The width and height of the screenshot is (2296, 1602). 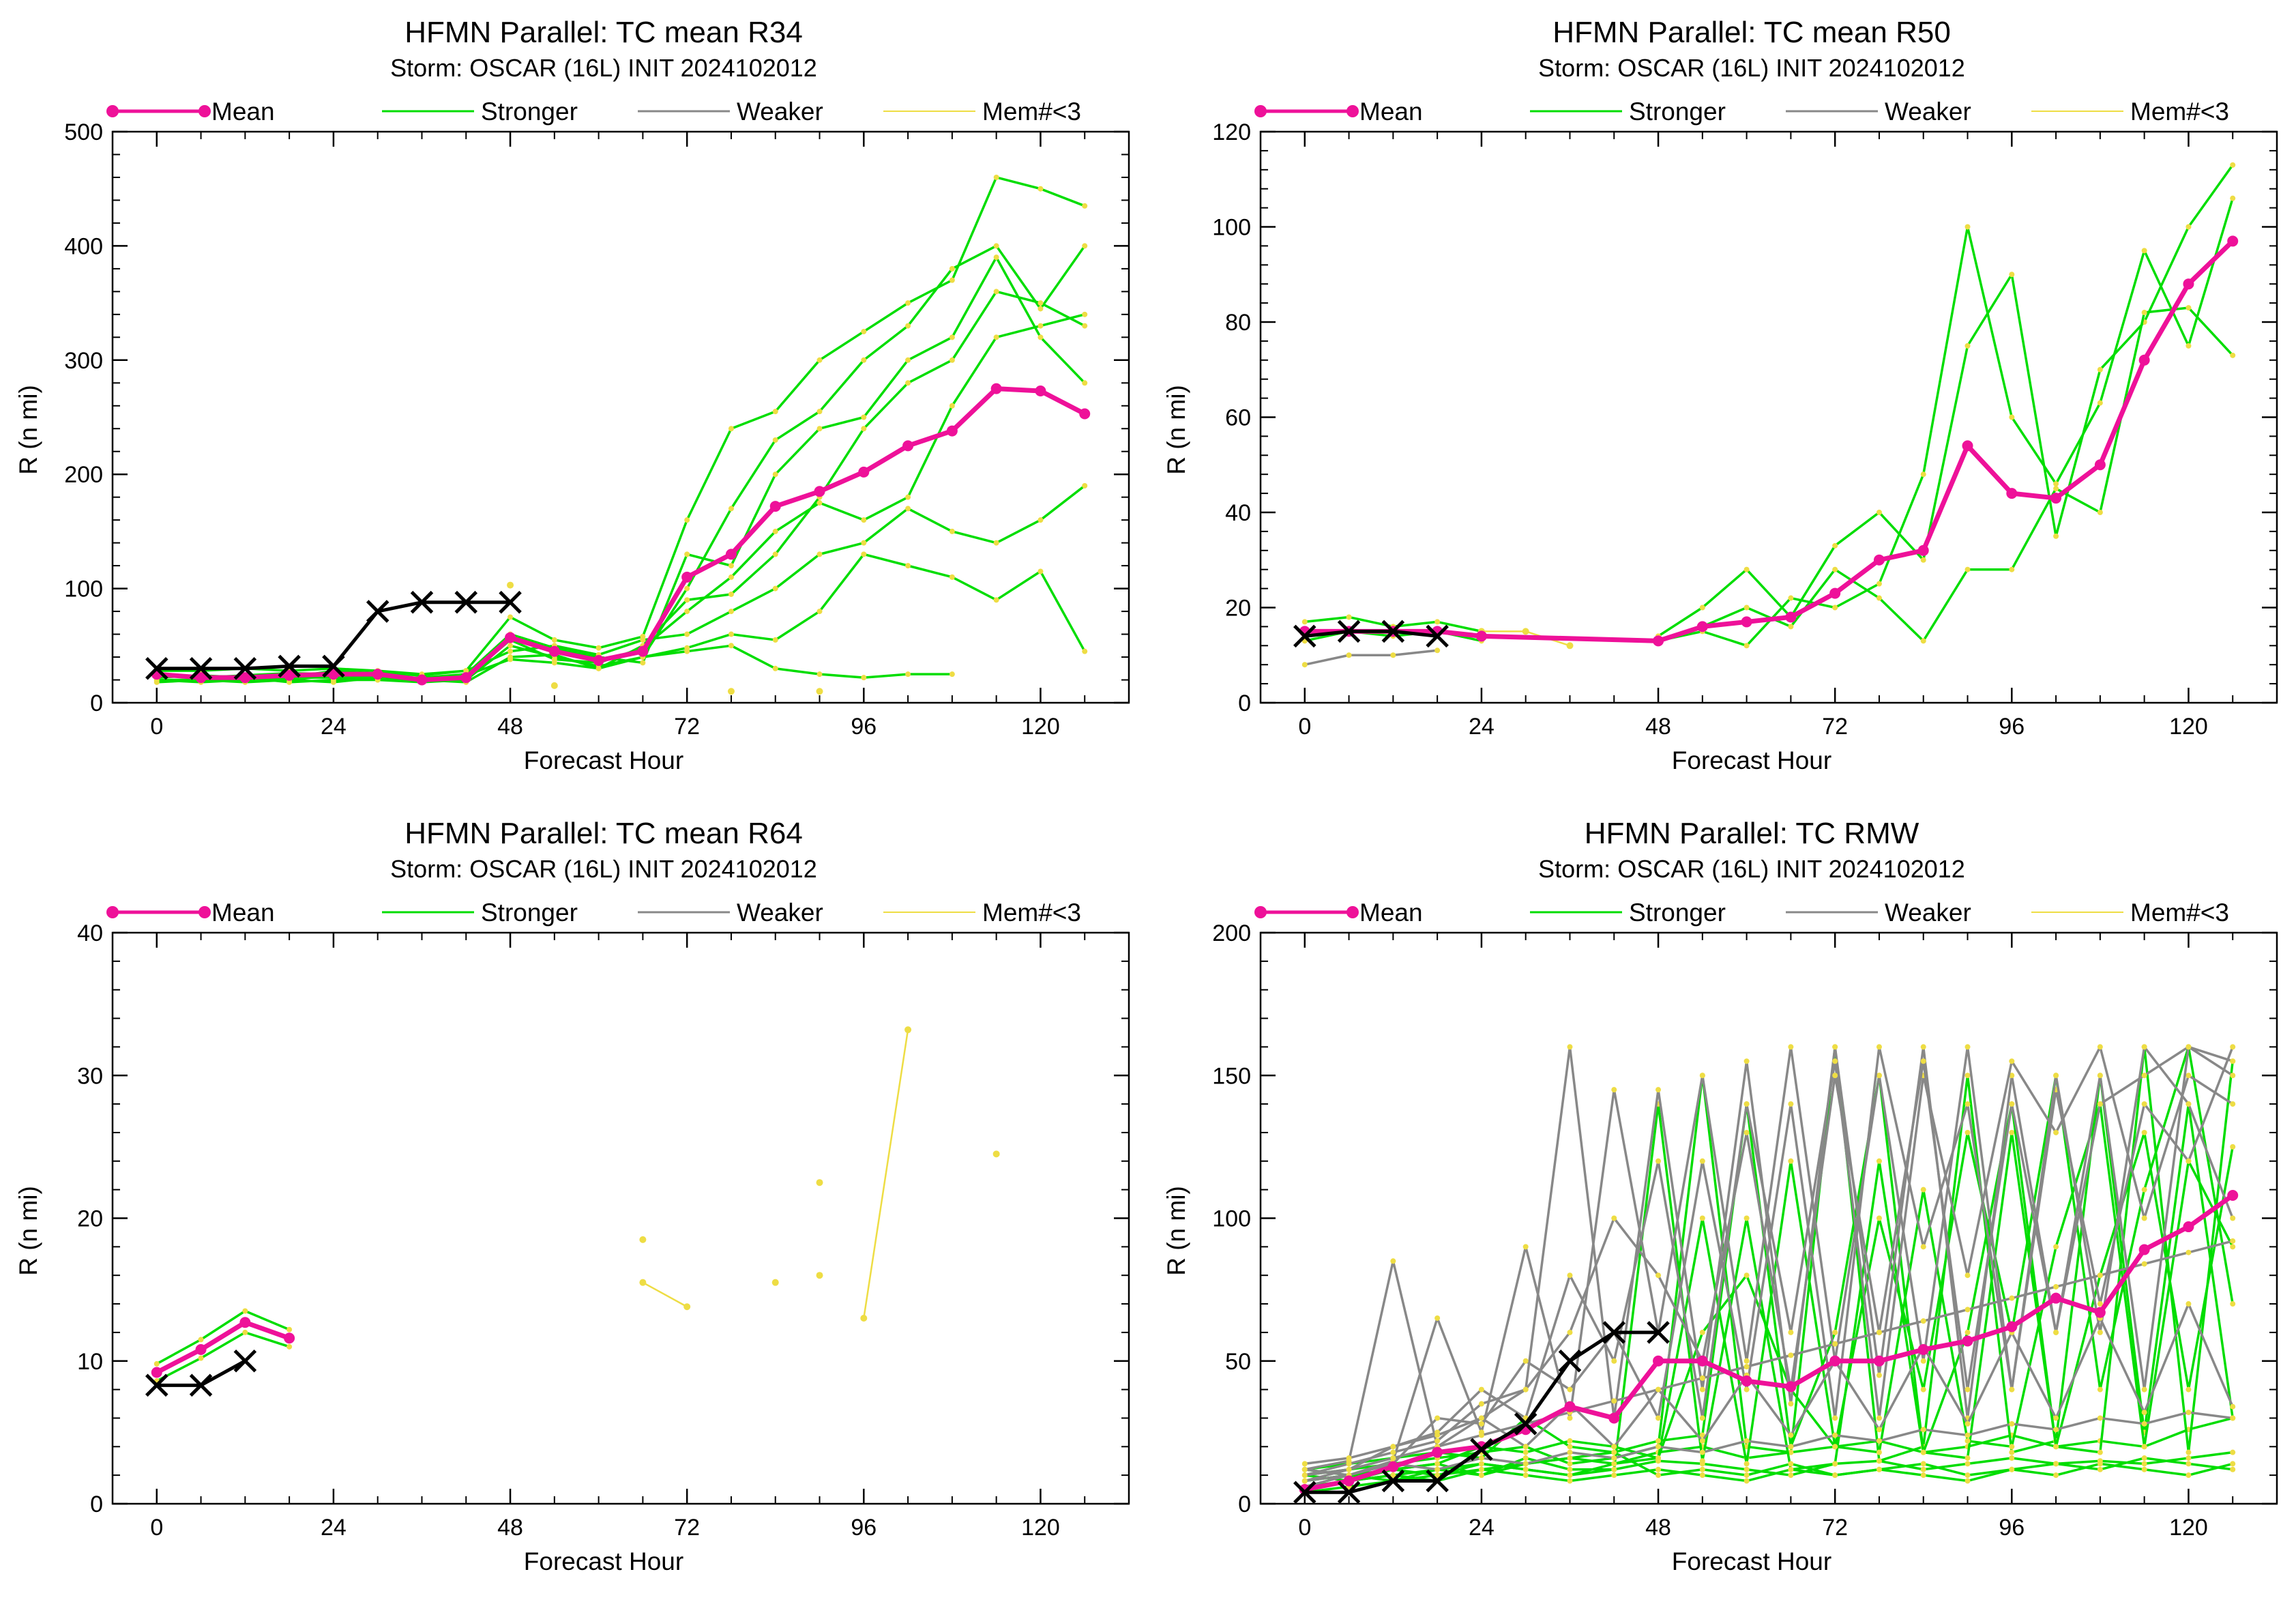 I want to click on y-tick-label: 20, so click(x=1238, y=609).